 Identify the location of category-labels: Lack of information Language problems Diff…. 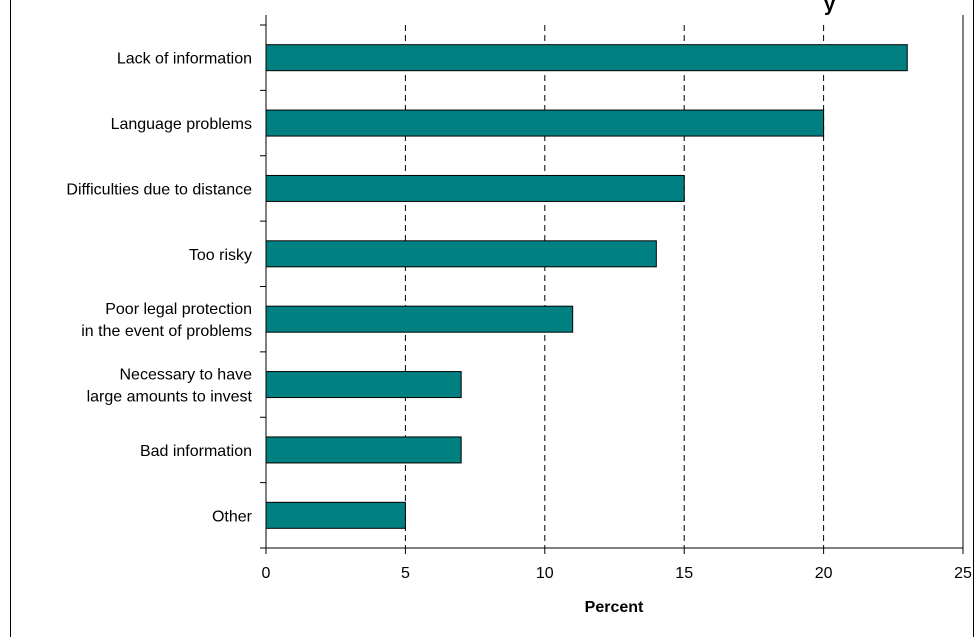
(159, 288).